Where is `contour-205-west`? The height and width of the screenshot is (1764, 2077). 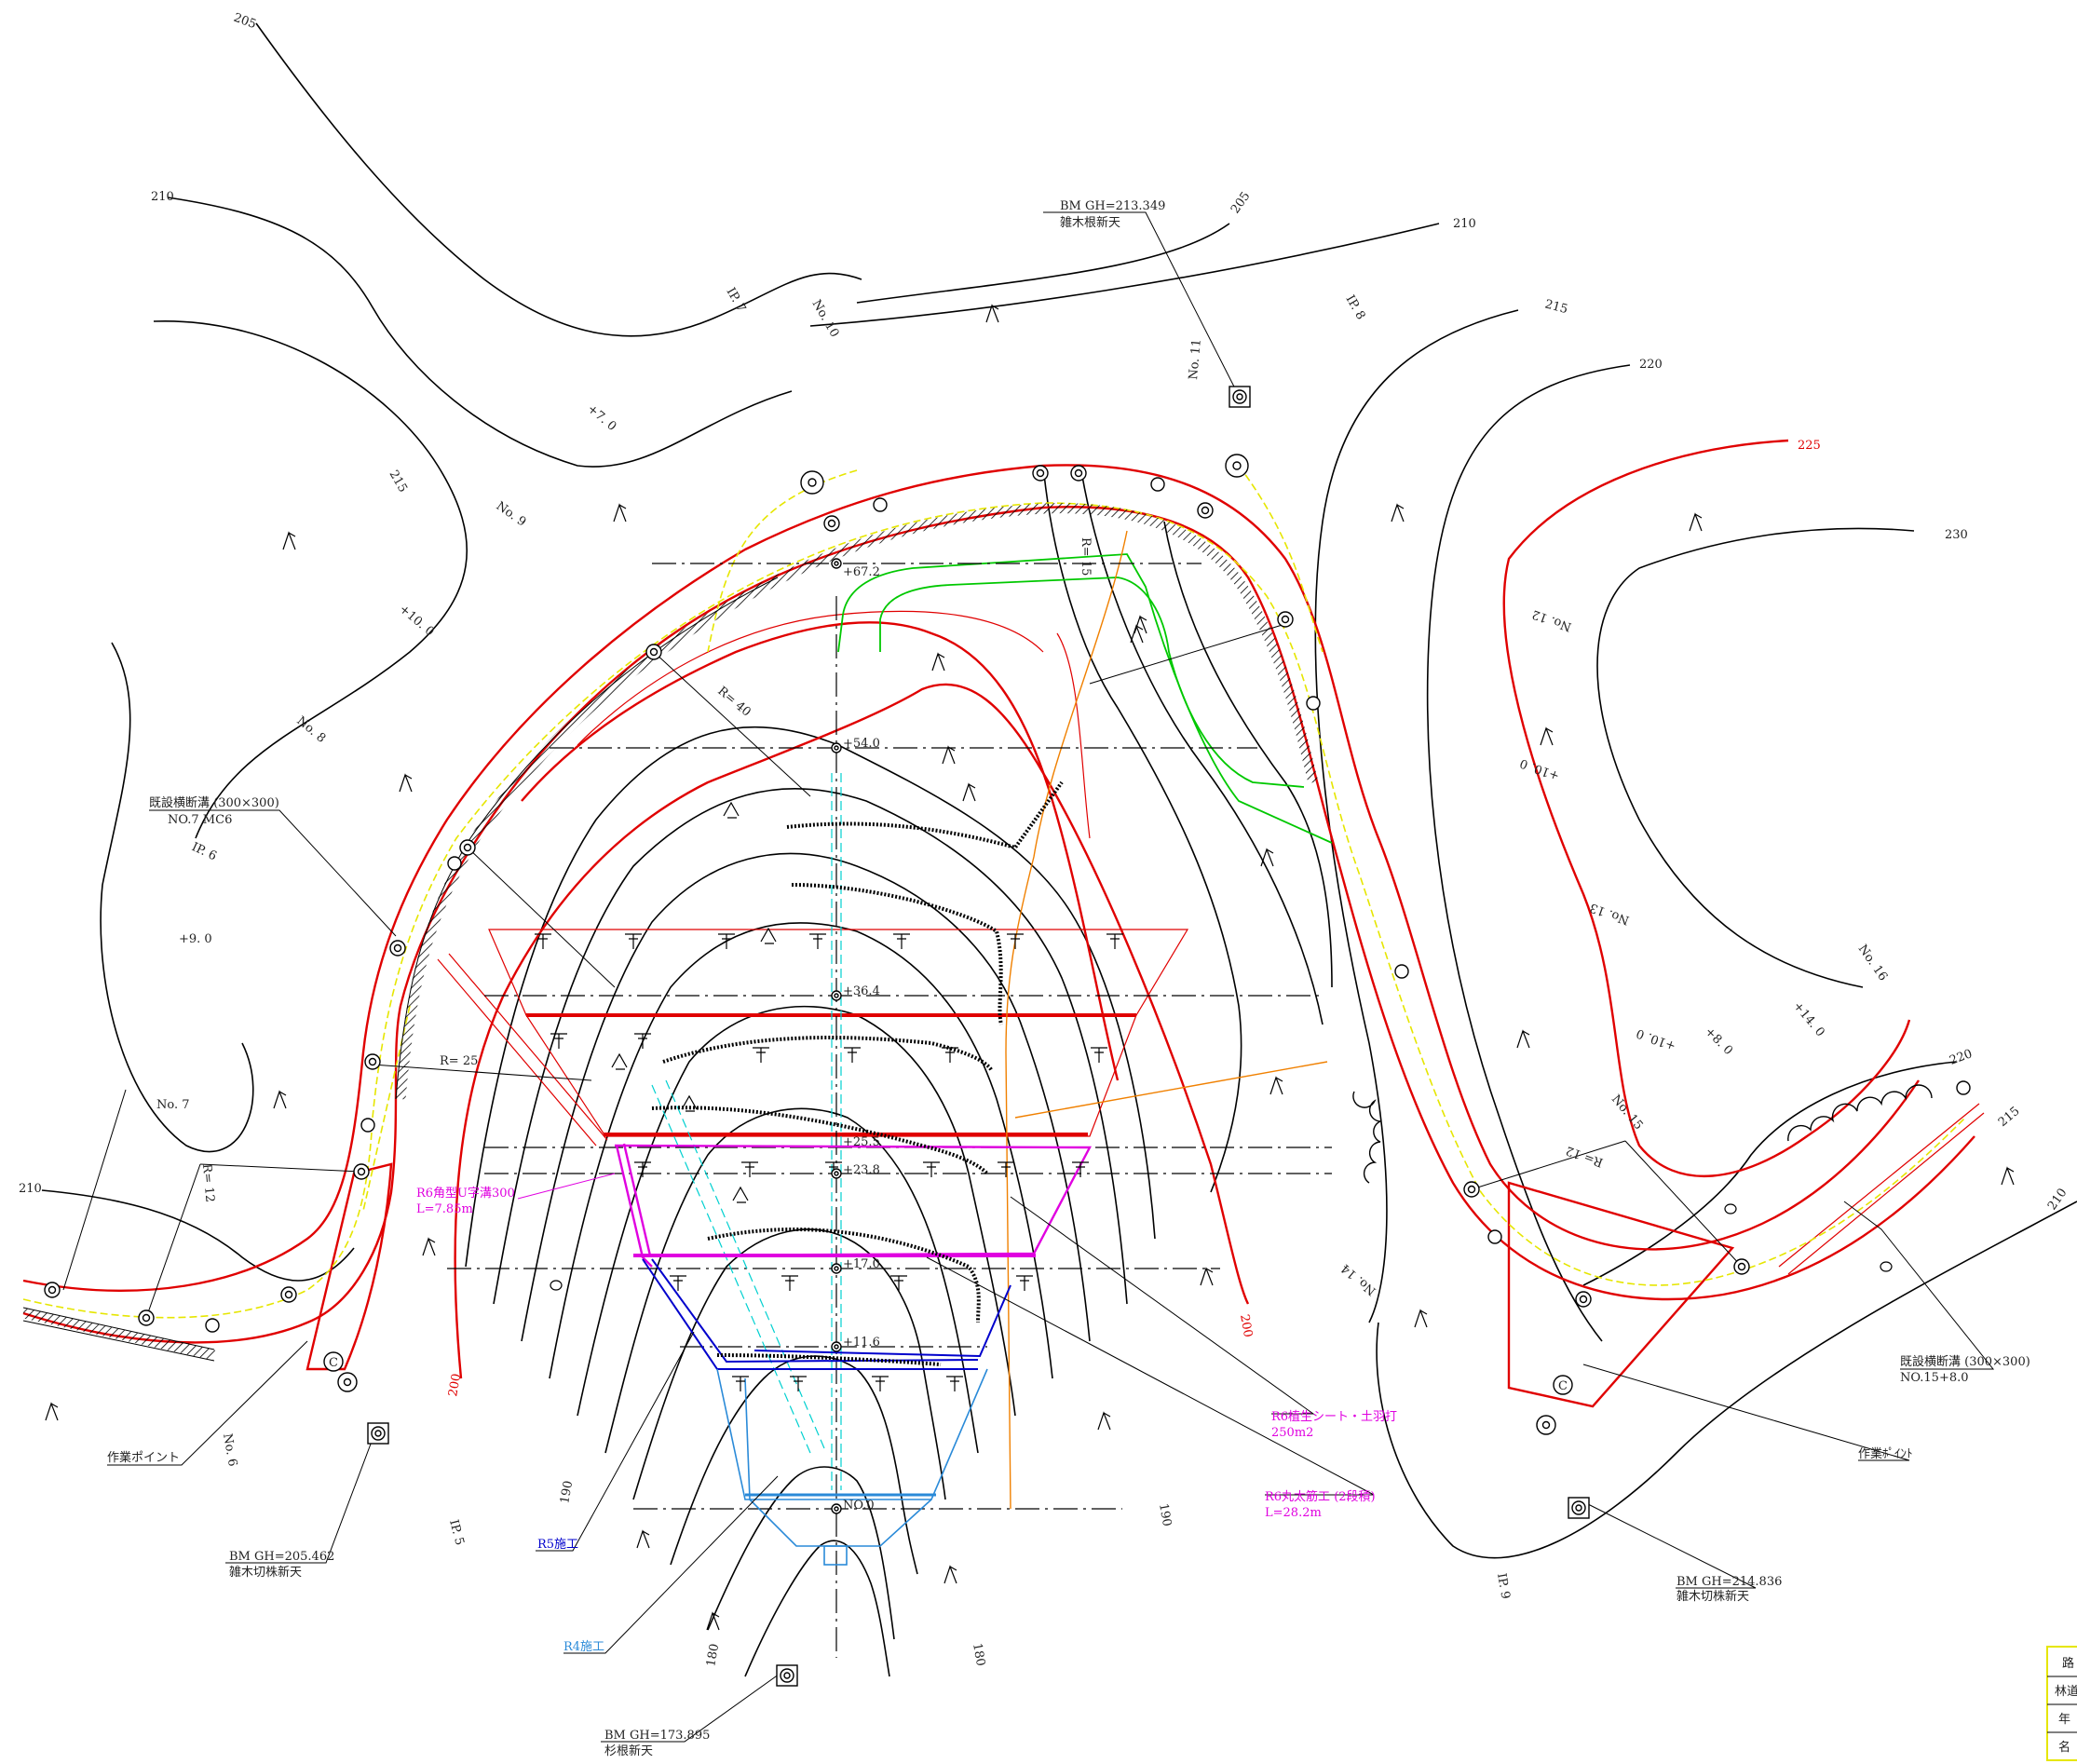 contour-205-west is located at coordinates (558, 179).